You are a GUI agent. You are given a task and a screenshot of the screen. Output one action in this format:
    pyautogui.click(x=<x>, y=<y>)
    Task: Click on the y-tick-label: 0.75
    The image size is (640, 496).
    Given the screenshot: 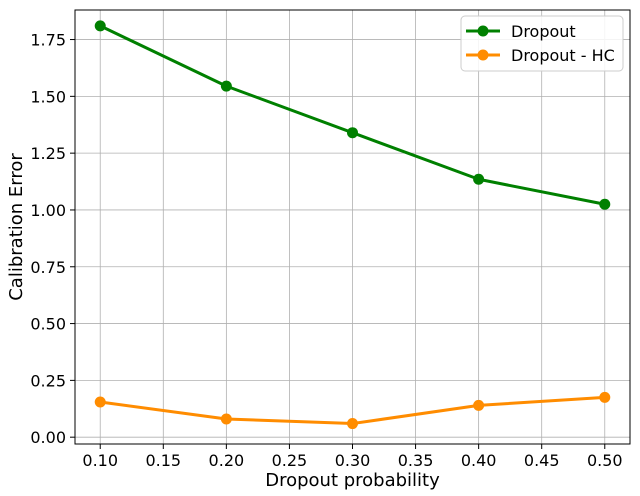 What is the action you would take?
    pyautogui.click(x=48, y=267)
    